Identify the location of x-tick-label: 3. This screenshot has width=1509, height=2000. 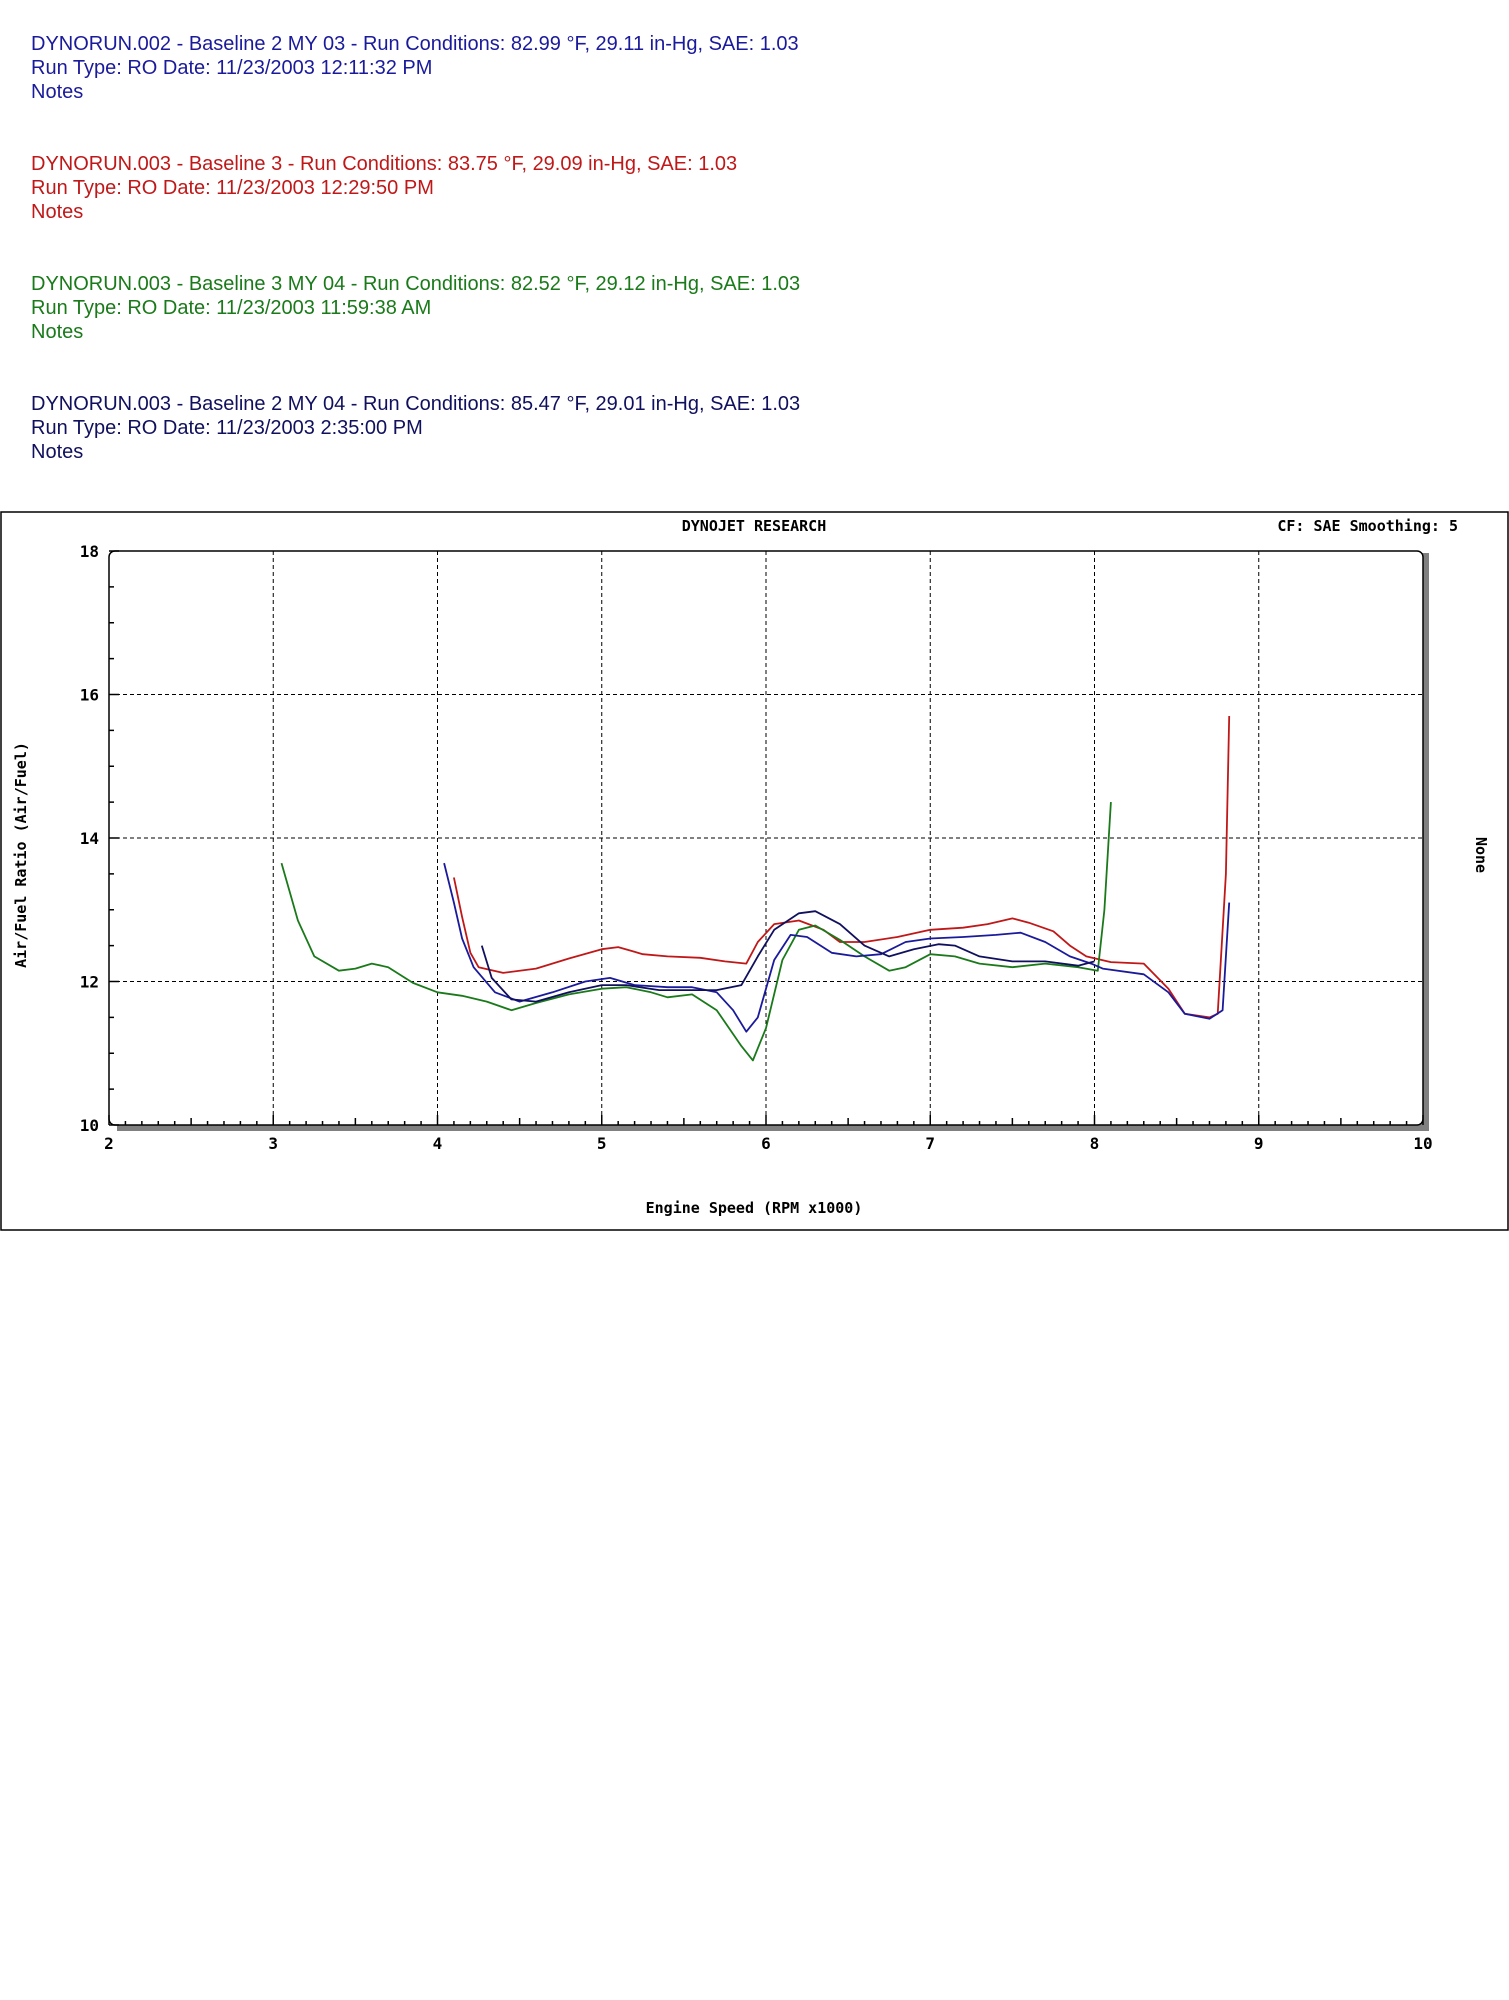
(273, 1143).